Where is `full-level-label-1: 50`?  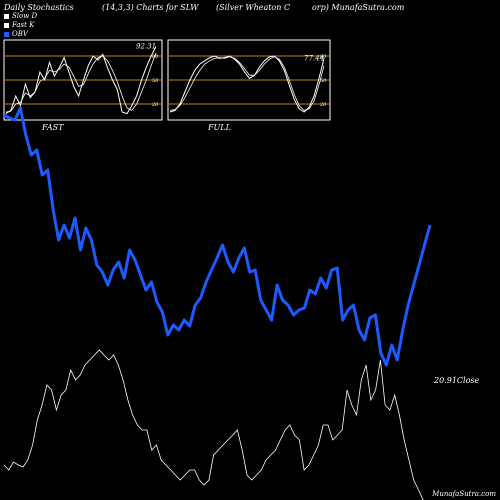
full-level-label-1: 50 is located at coordinates (323, 81).